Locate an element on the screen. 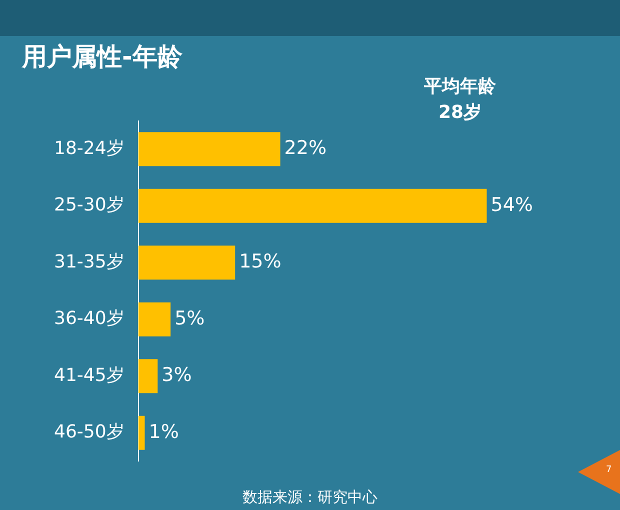 The width and height of the screenshot is (620, 510). data-label: 15% is located at coordinates (260, 261).